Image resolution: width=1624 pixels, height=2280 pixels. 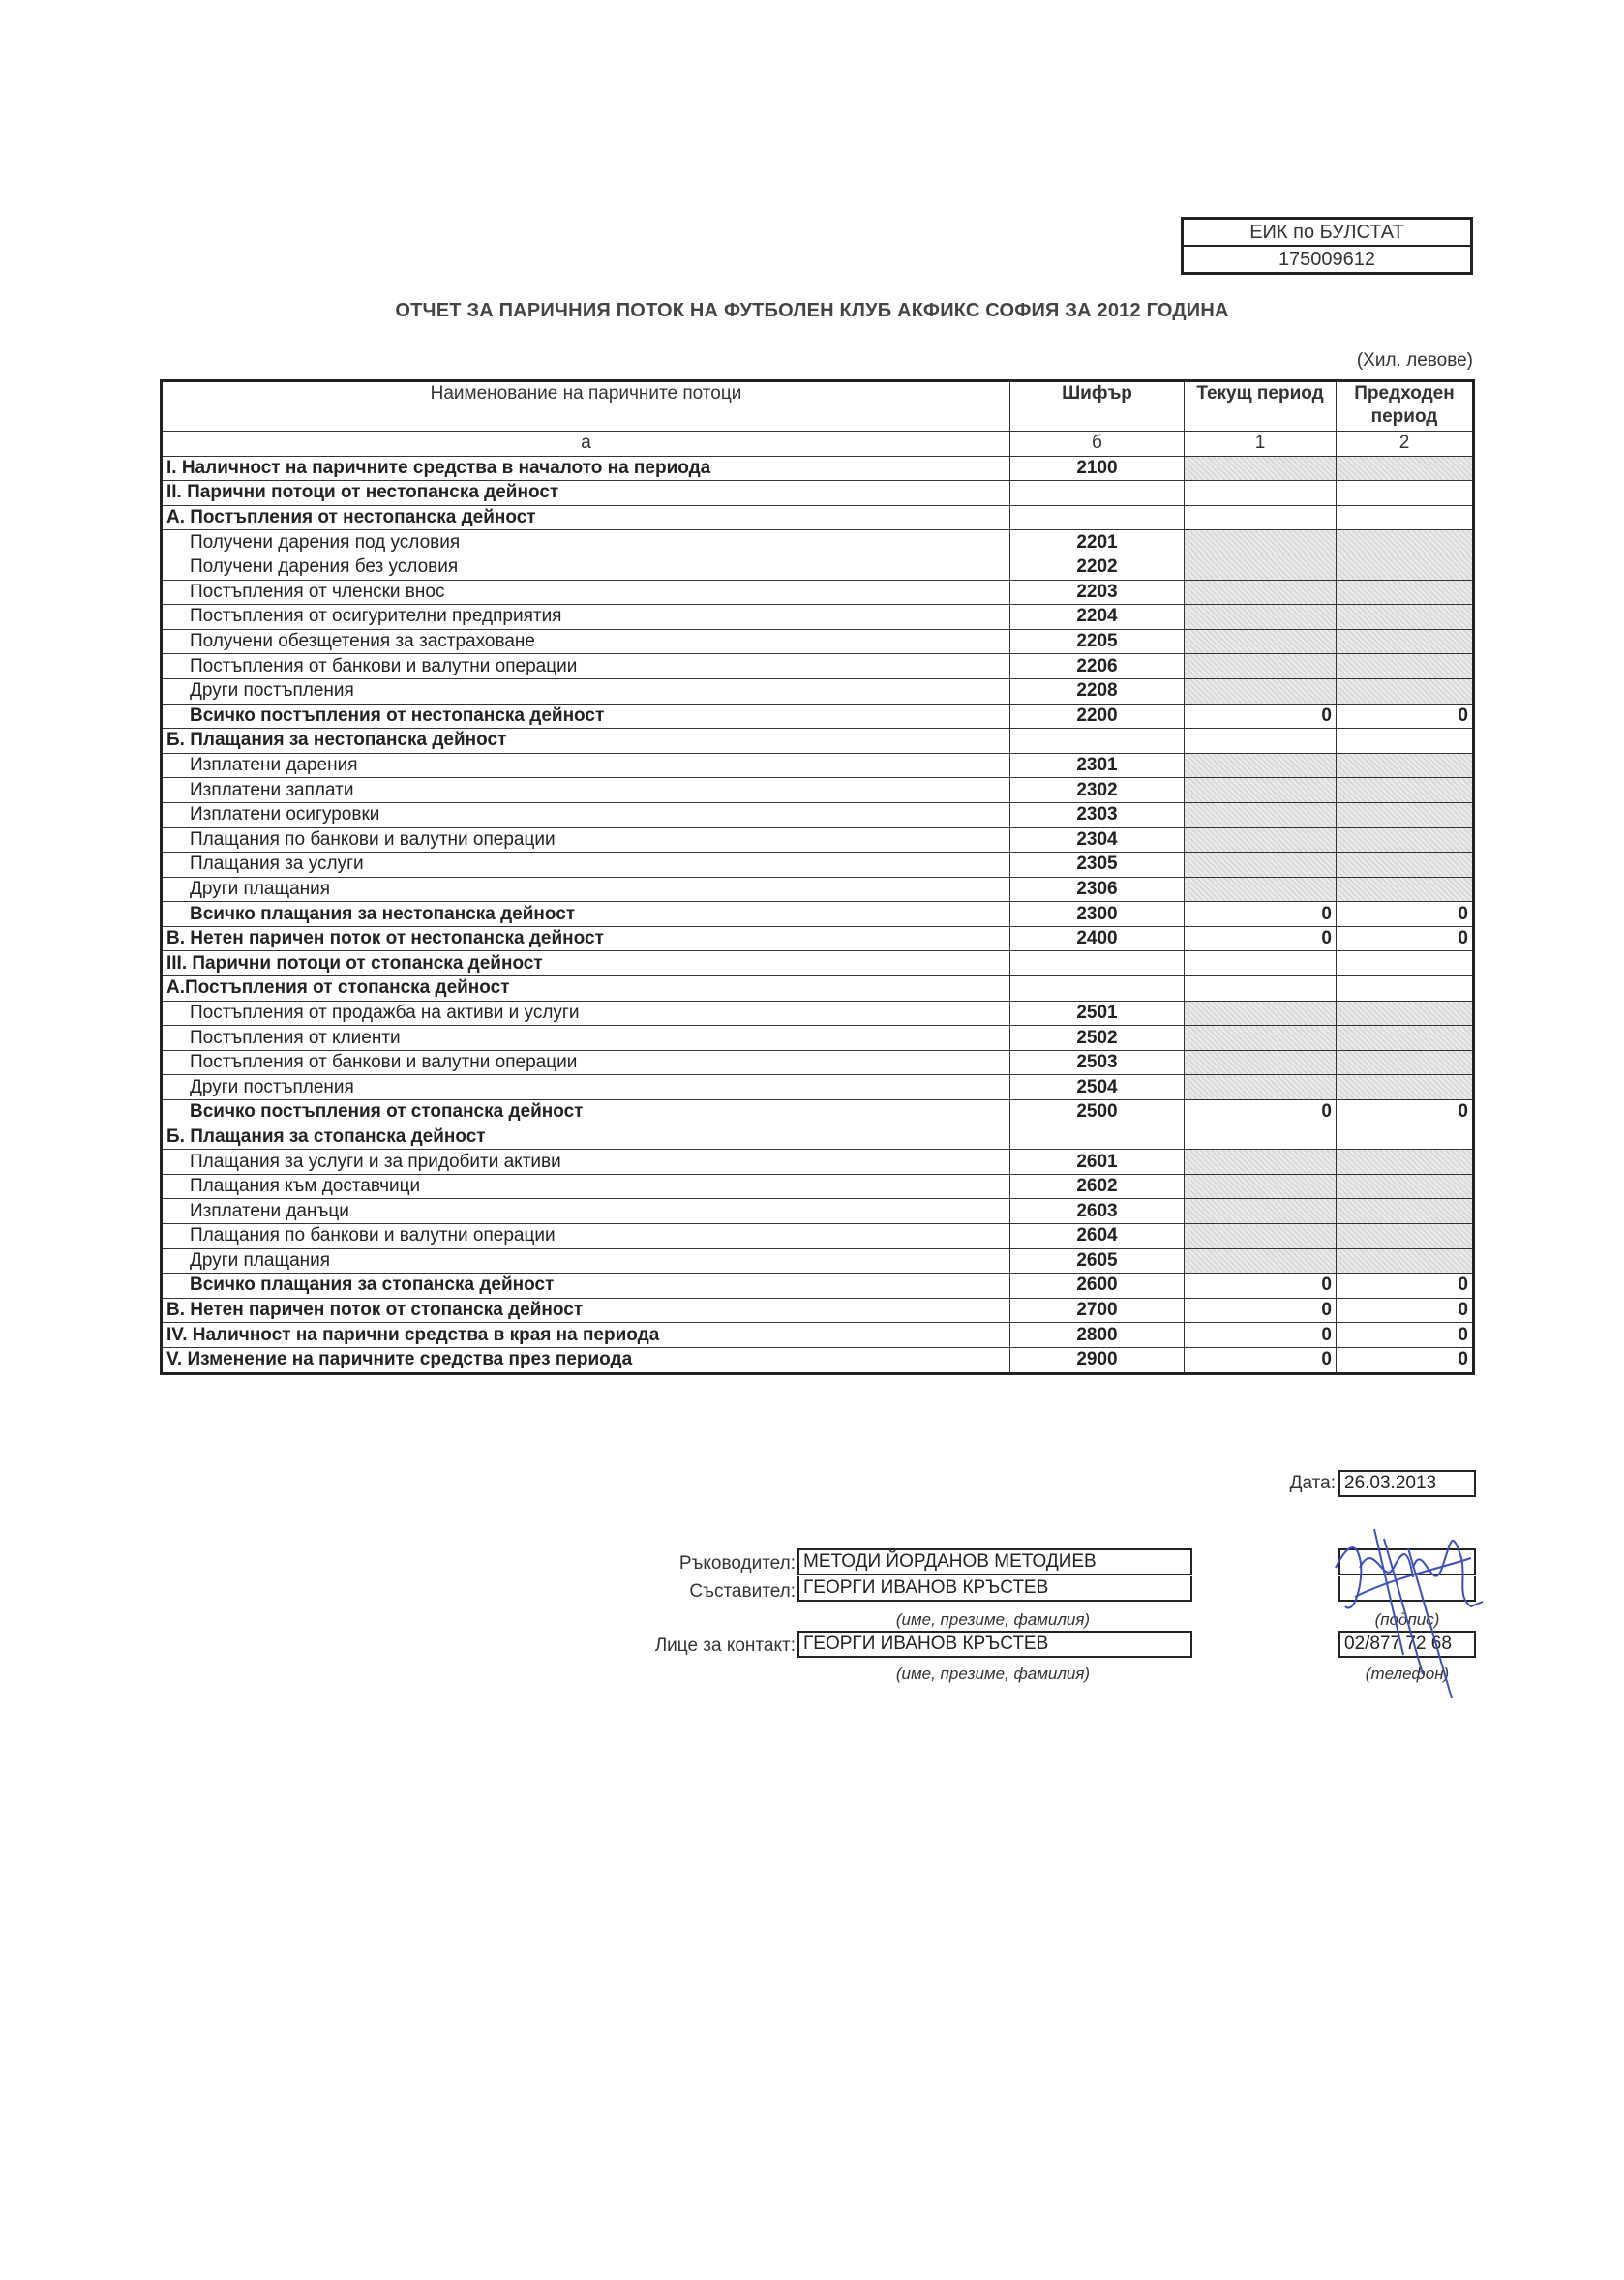 What do you see at coordinates (585, 1211) in the screenshot?
I see `row-label: Изплатени данъци` at bounding box center [585, 1211].